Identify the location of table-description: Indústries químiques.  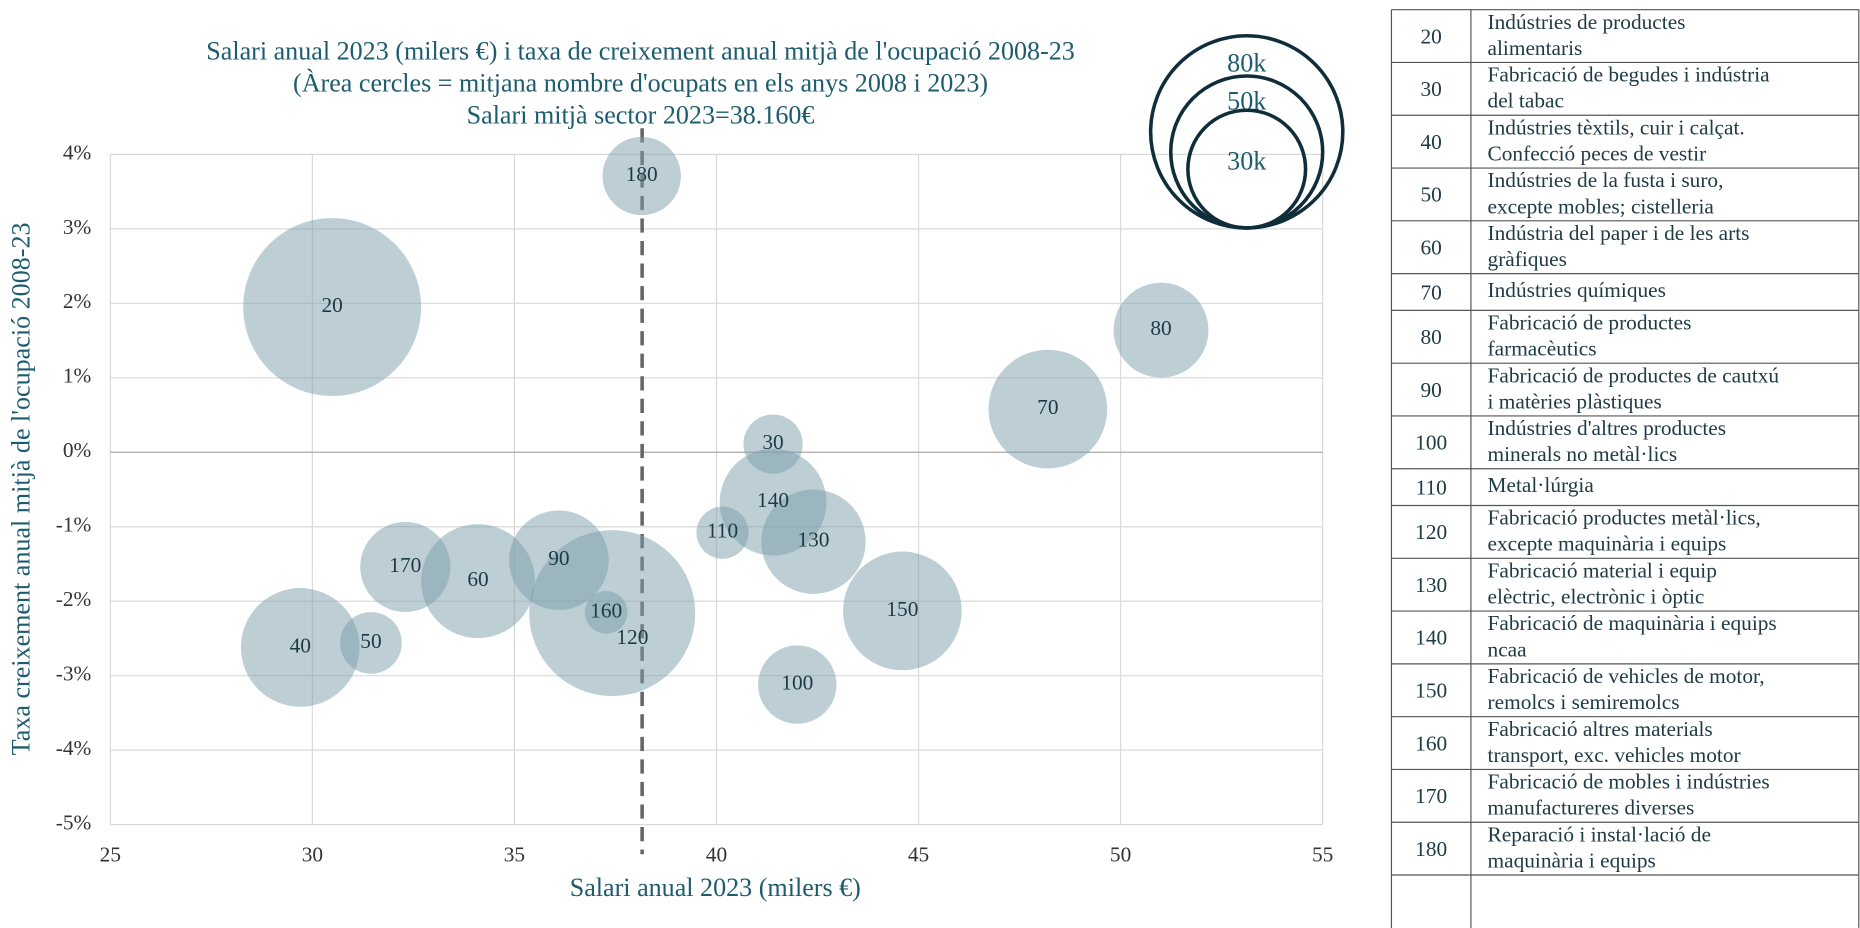
(1577, 290).